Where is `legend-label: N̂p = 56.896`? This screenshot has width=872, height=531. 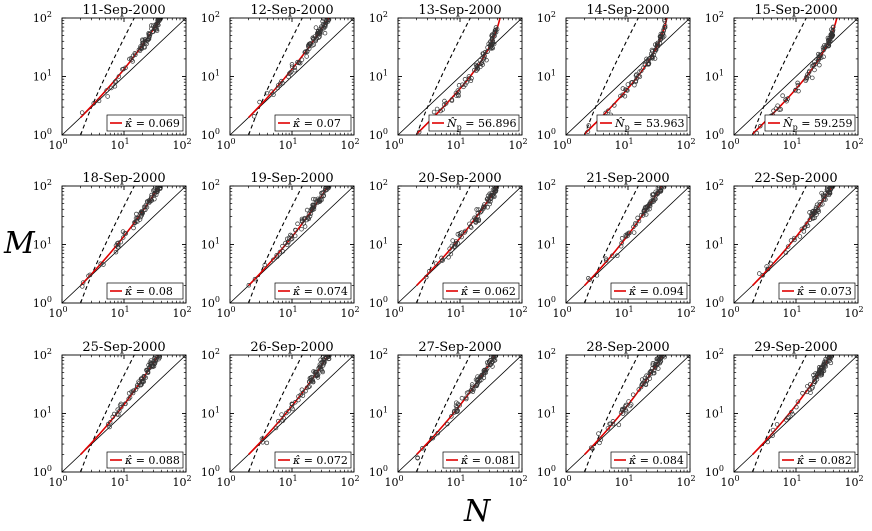
legend-label: N̂p = 56.896 is located at coordinates (481, 124).